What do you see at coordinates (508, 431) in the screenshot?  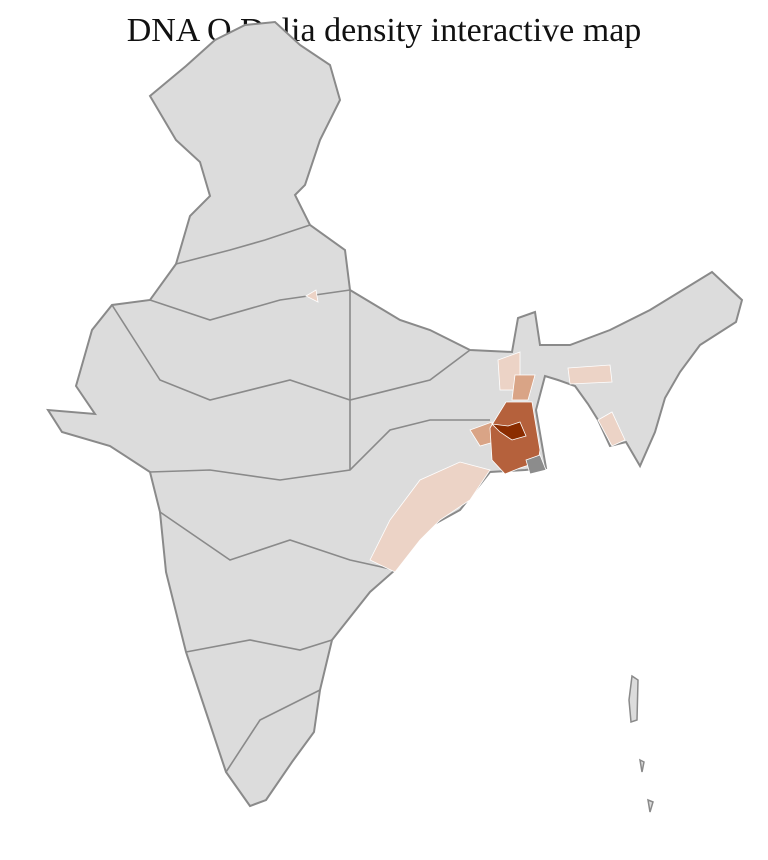 I see `region-density-max` at bounding box center [508, 431].